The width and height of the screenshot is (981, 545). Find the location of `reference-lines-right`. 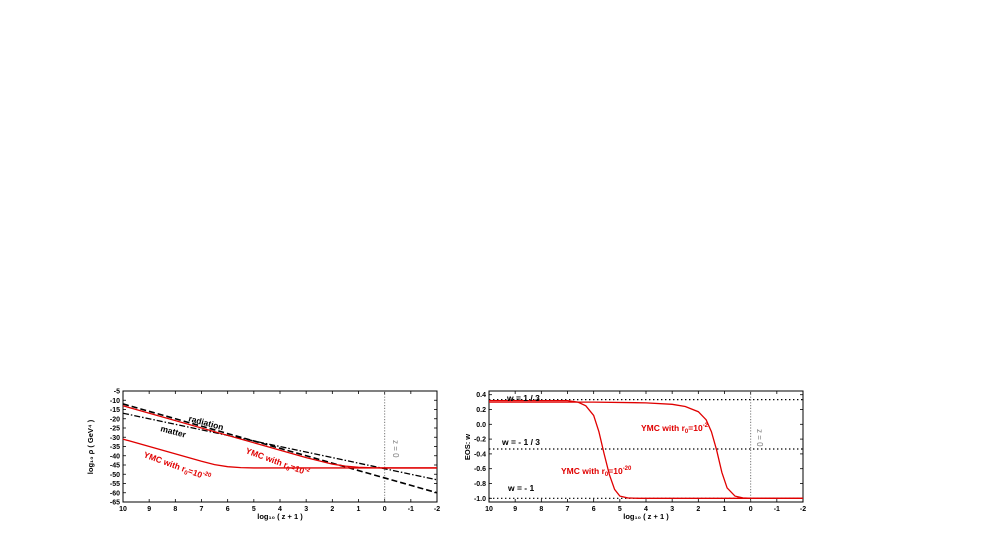

reference-lines-right is located at coordinates (646, 449).